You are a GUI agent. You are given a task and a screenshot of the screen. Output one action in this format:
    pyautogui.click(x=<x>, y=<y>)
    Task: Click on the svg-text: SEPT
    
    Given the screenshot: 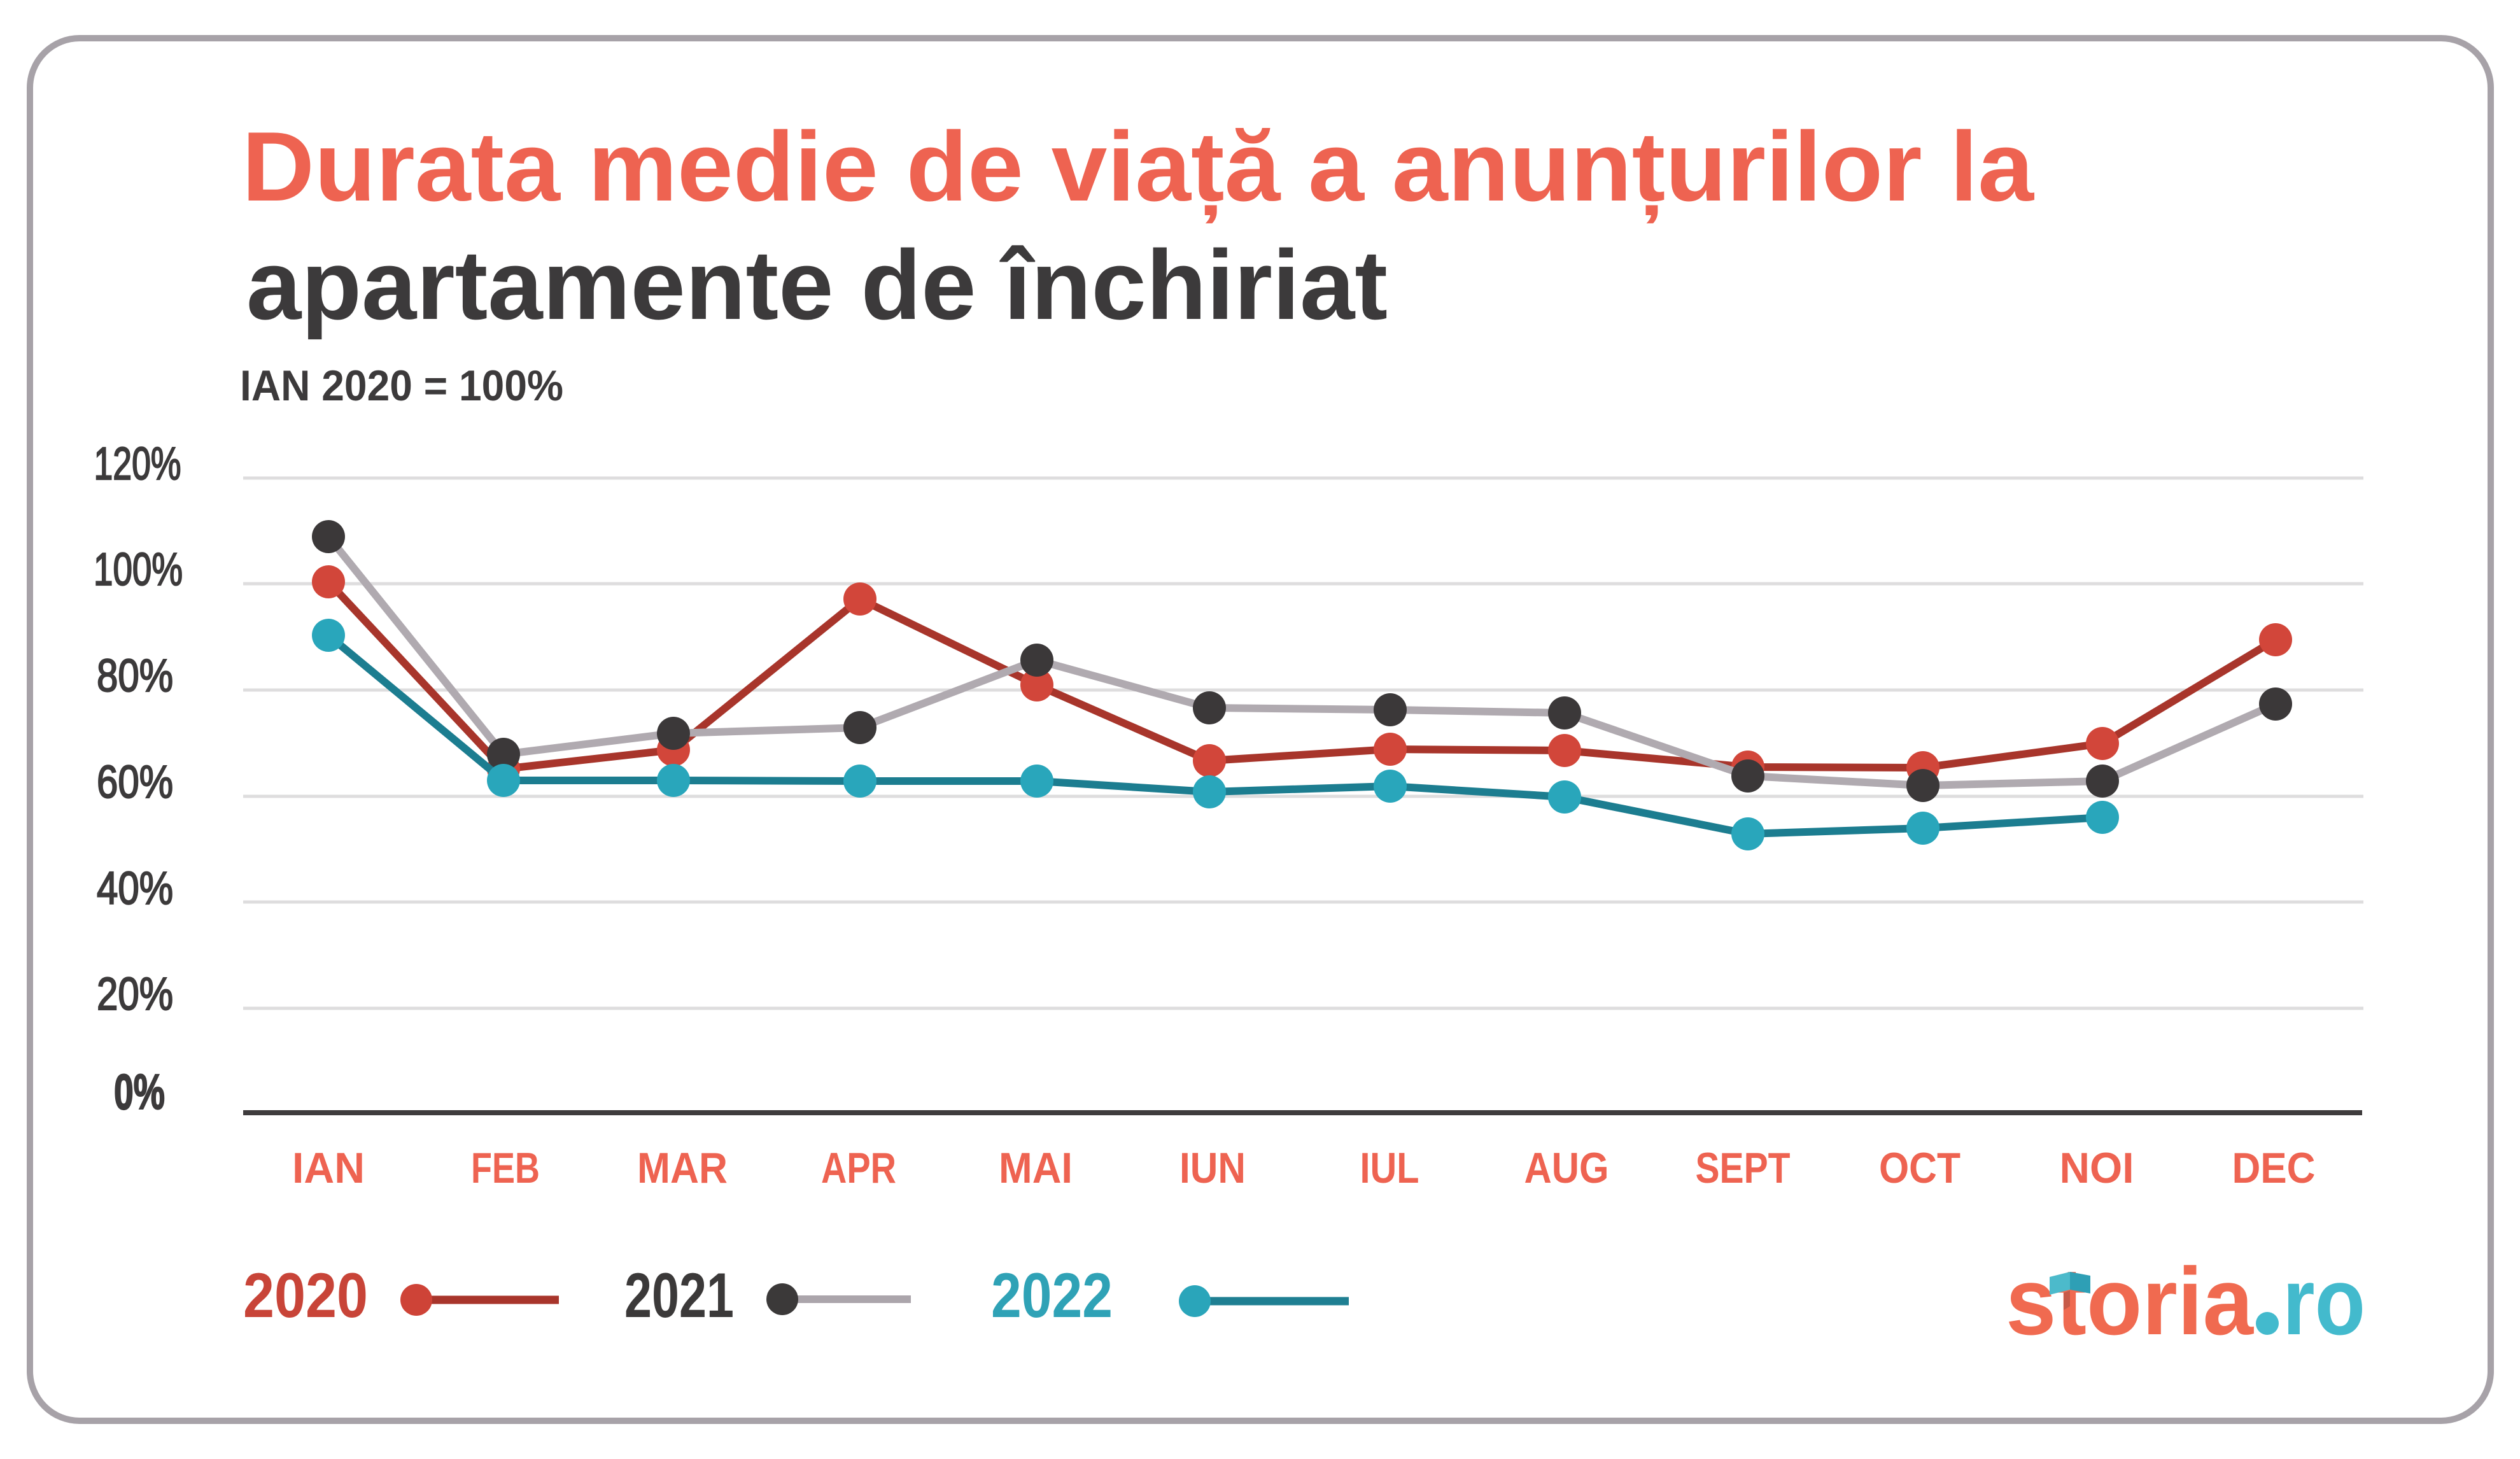 What is the action you would take?
    pyautogui.click(x=1743, y=1168)
    